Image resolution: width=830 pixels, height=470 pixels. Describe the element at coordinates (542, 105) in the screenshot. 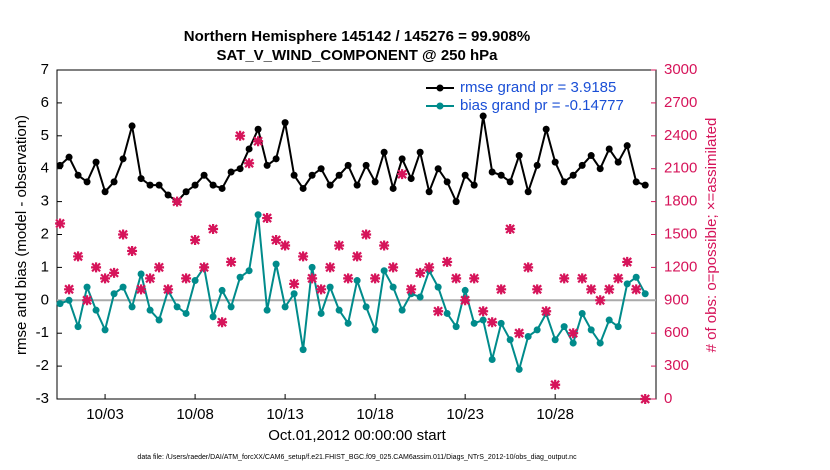

I see `legend-label: bias grand pr = -0.14777` at that location.